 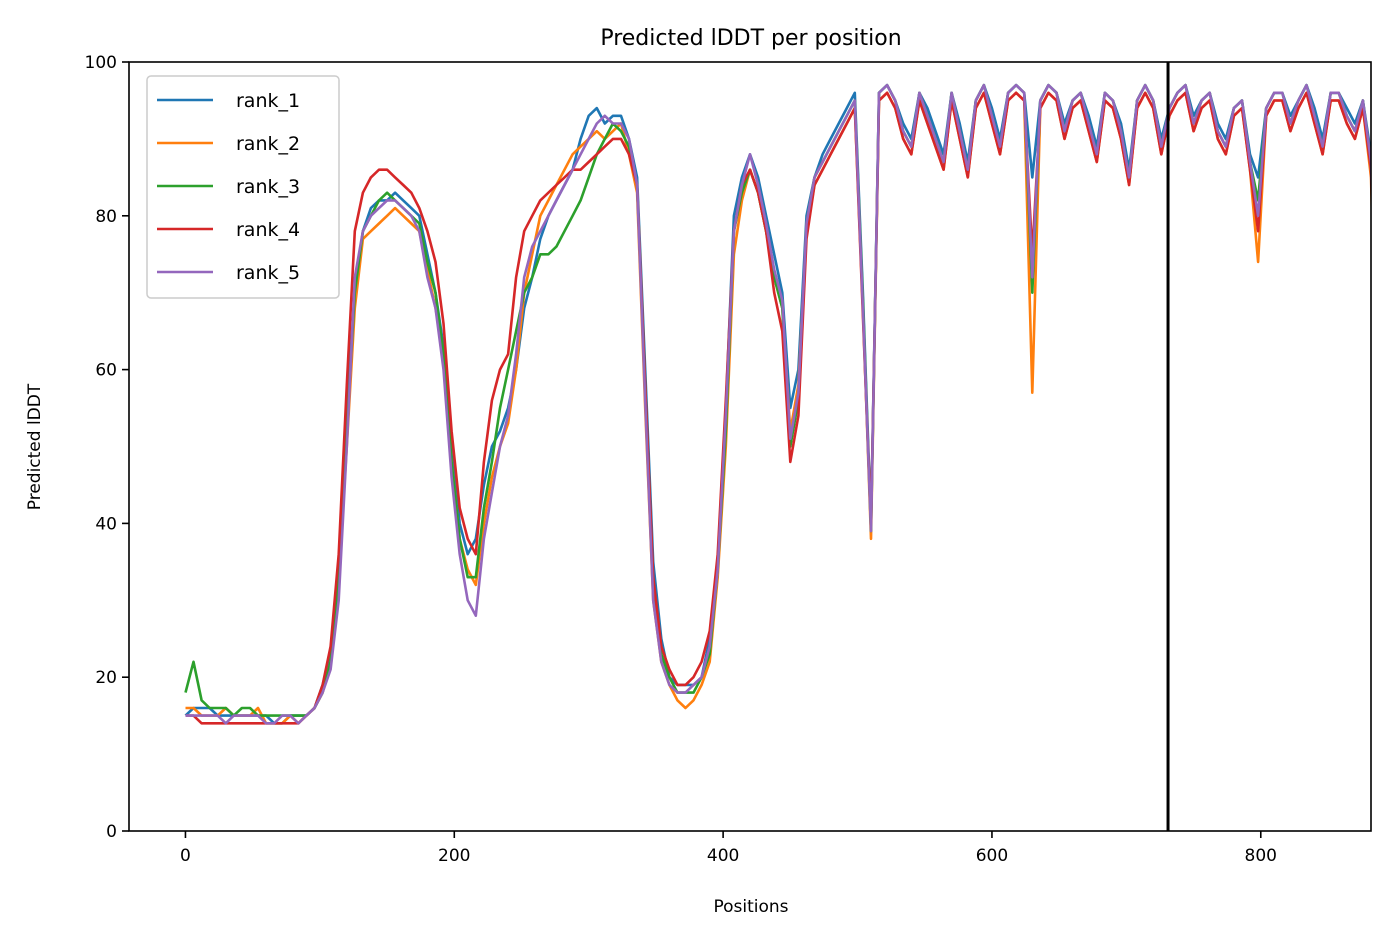 What do you see at coordinates (454, 856) in the screenshot?
I see `x-tick-label: 200` at bounding box center [454, 856].